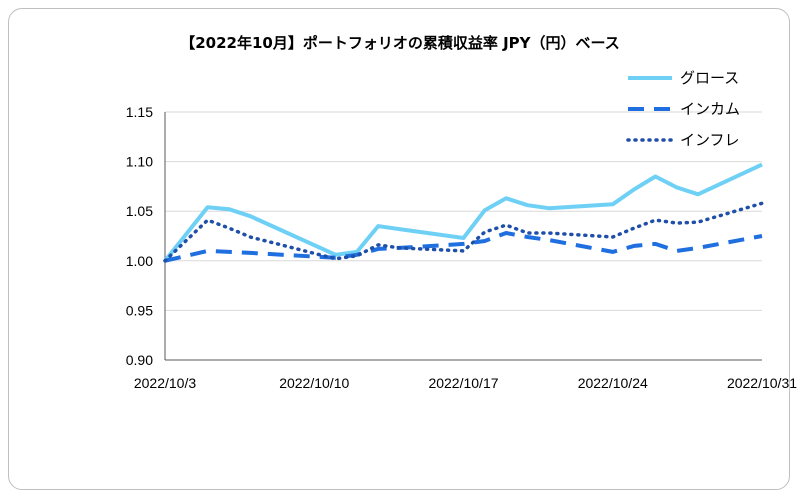  What do you see at coordinates (613, 383) in the screenshot?
I see `x-tick-label: 2022/10/24` at bounding box center [613, 383].